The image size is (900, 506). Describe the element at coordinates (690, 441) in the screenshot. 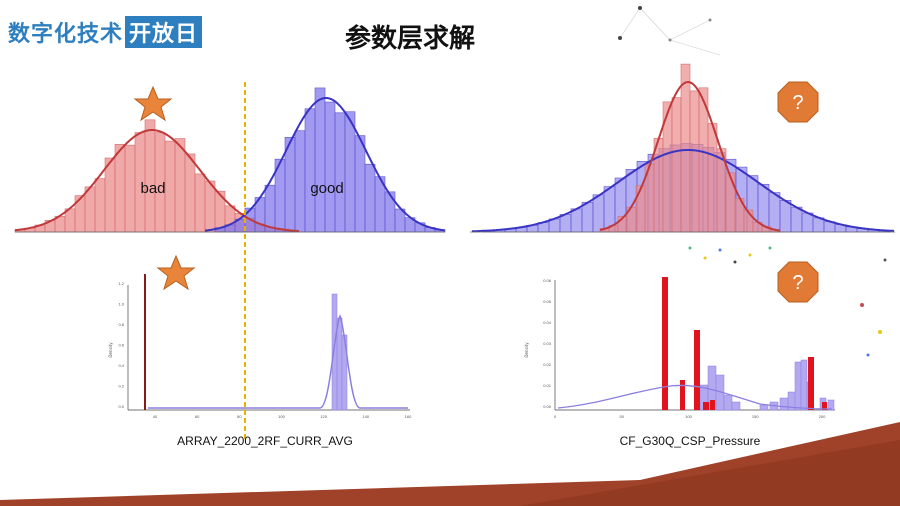

I see `caption-bottom-right: CF_G30Q_CSP_Pressure` at that location.